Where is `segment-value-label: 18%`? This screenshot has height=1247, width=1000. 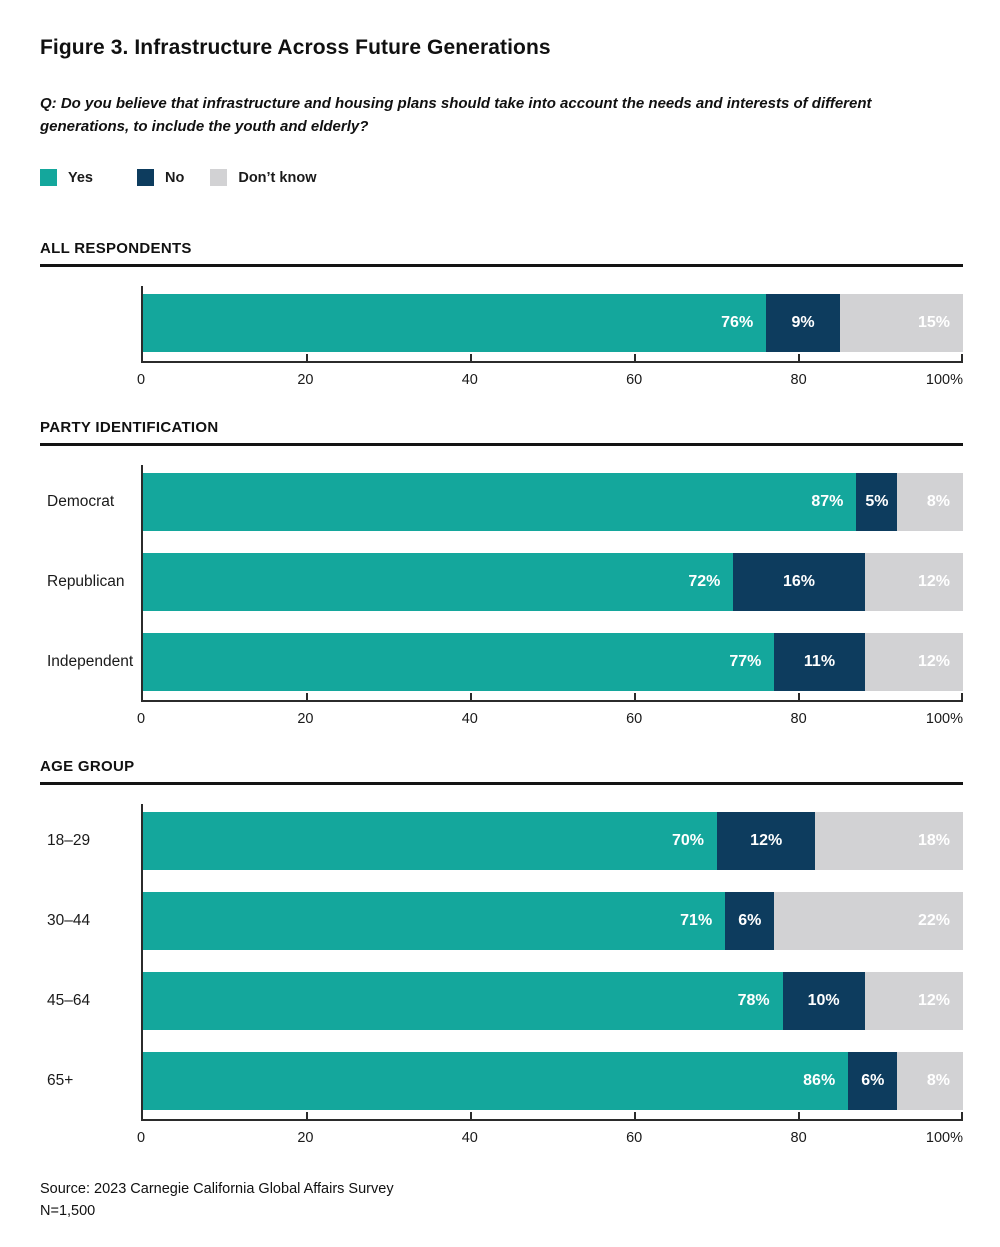
segment-value-label: 18% is located at coordinates (933, 840).